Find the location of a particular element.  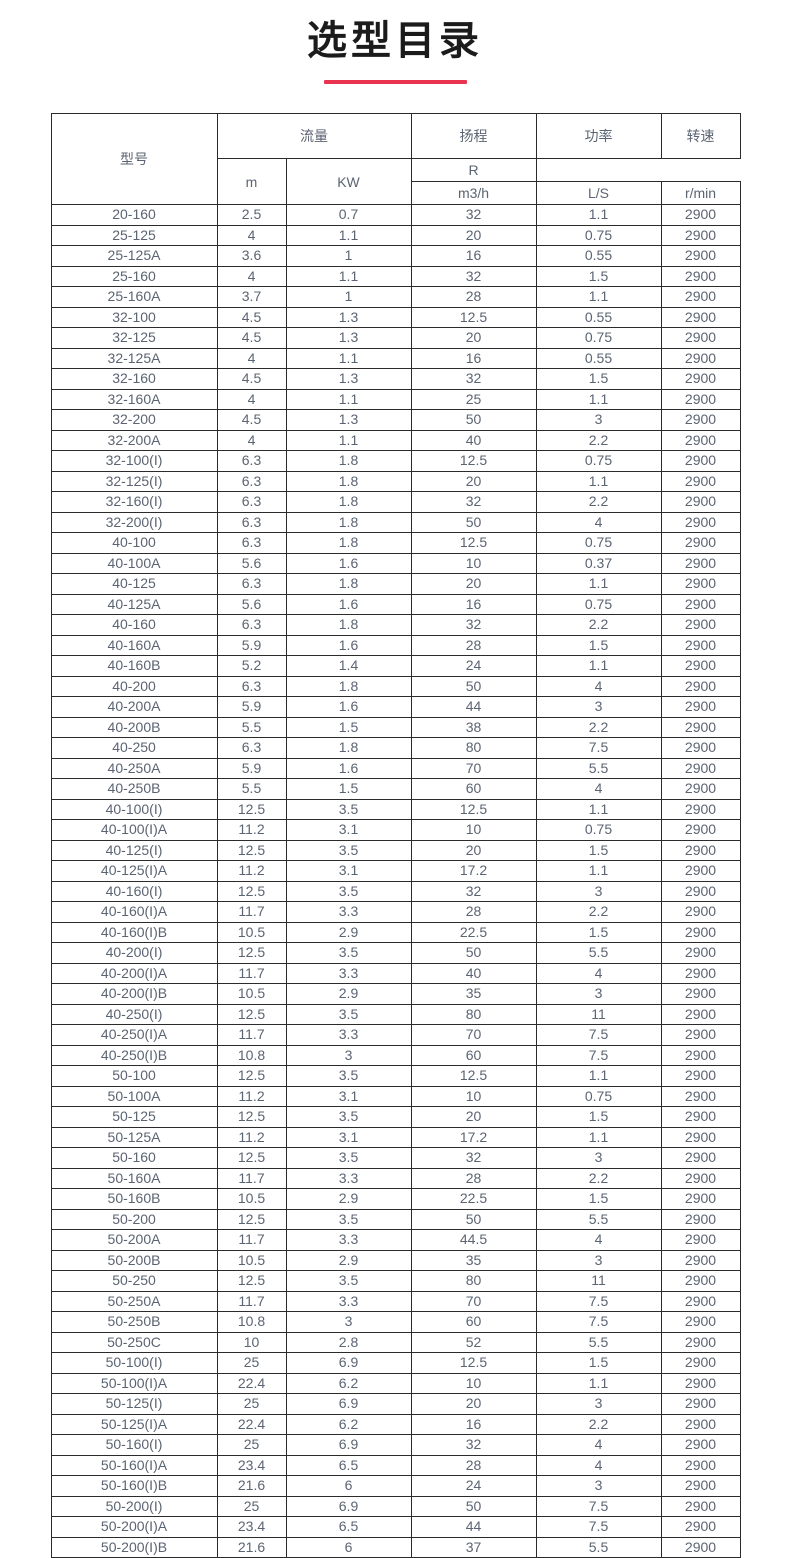

table-row: 50-160 12.5 3.5 32 3 2900 is located at coordinates (395, 1158).